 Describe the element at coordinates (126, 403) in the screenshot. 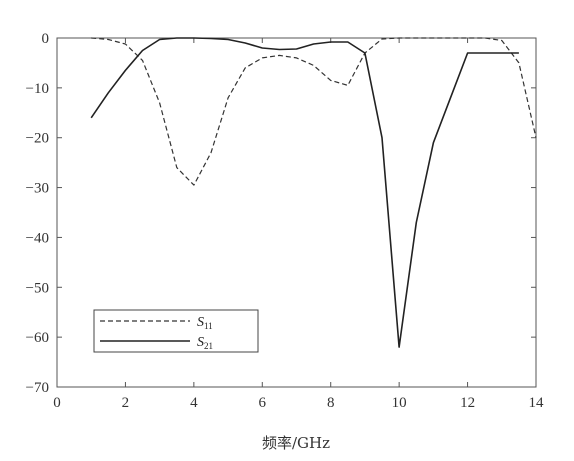

I see `x-tick-label: 2` at that location.